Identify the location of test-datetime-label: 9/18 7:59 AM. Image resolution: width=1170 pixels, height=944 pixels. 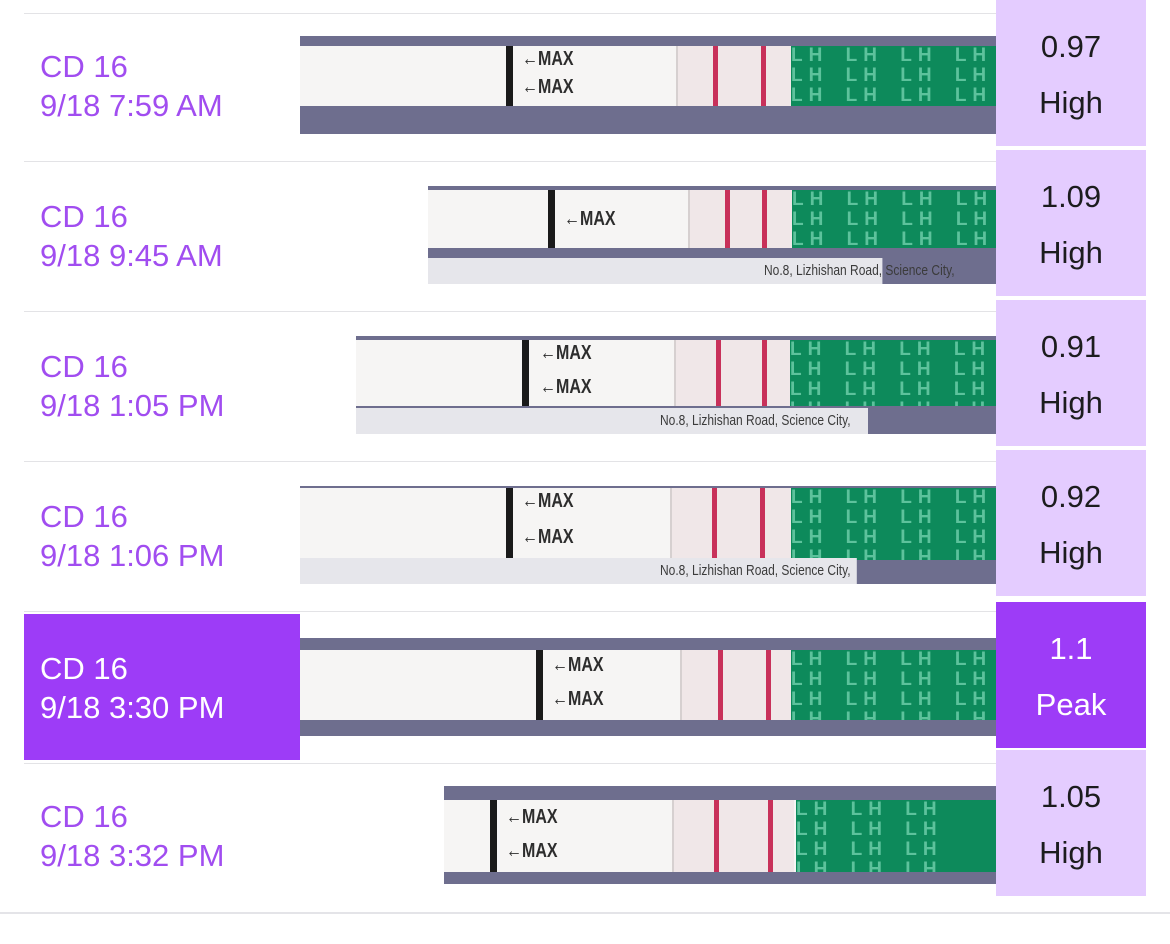
(131, 105).